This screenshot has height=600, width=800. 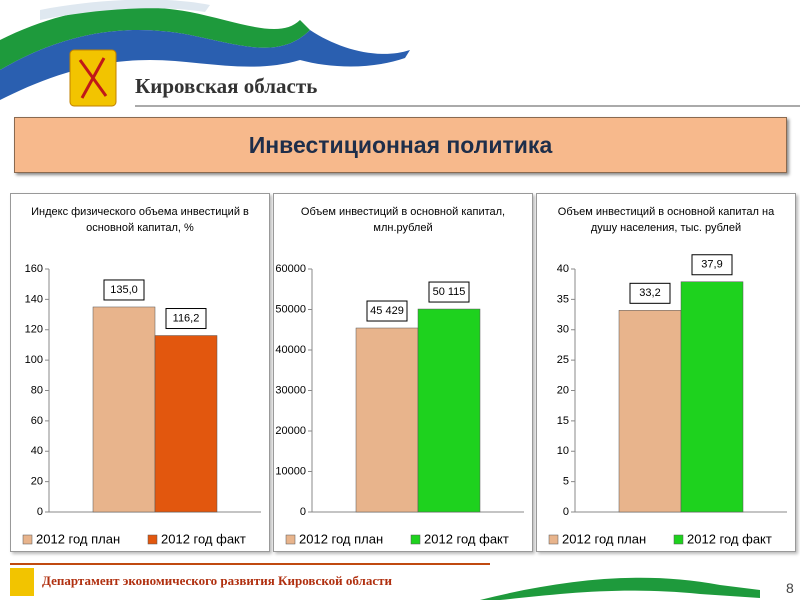 I want to click on value-label: 116,2, so click(x=186, y=318).